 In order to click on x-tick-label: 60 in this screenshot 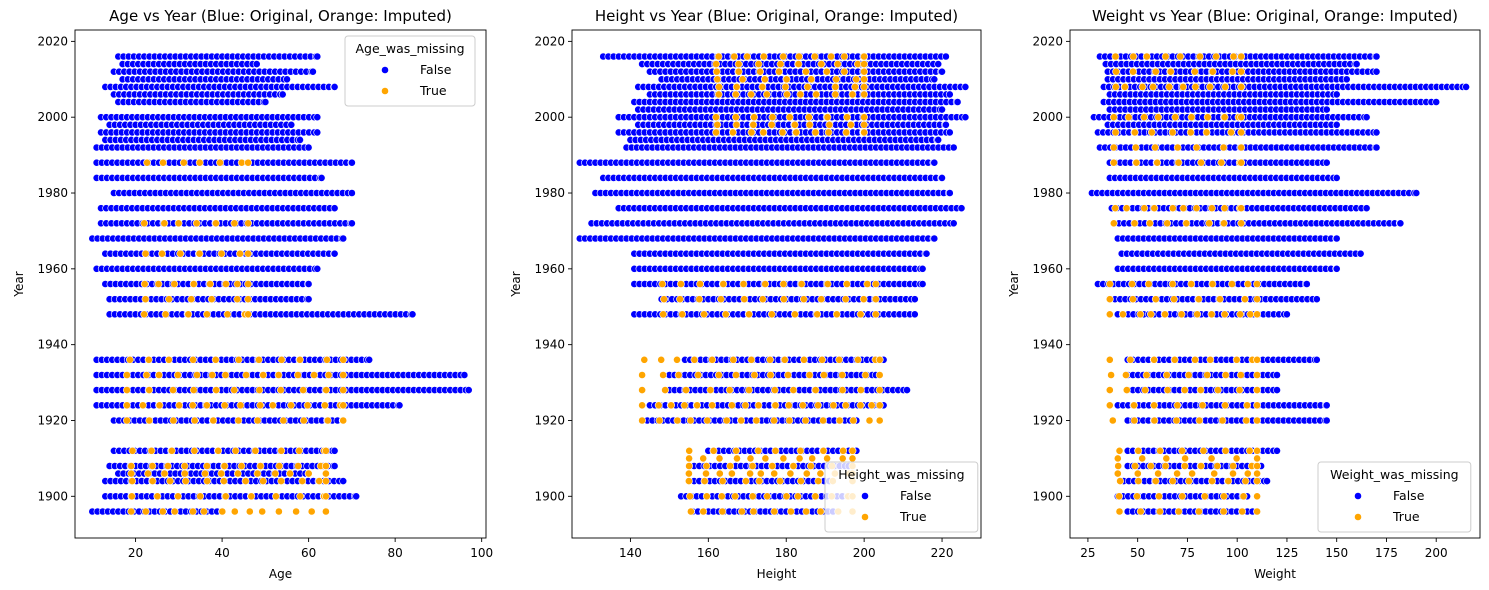, I will do `click(308, 553)`.